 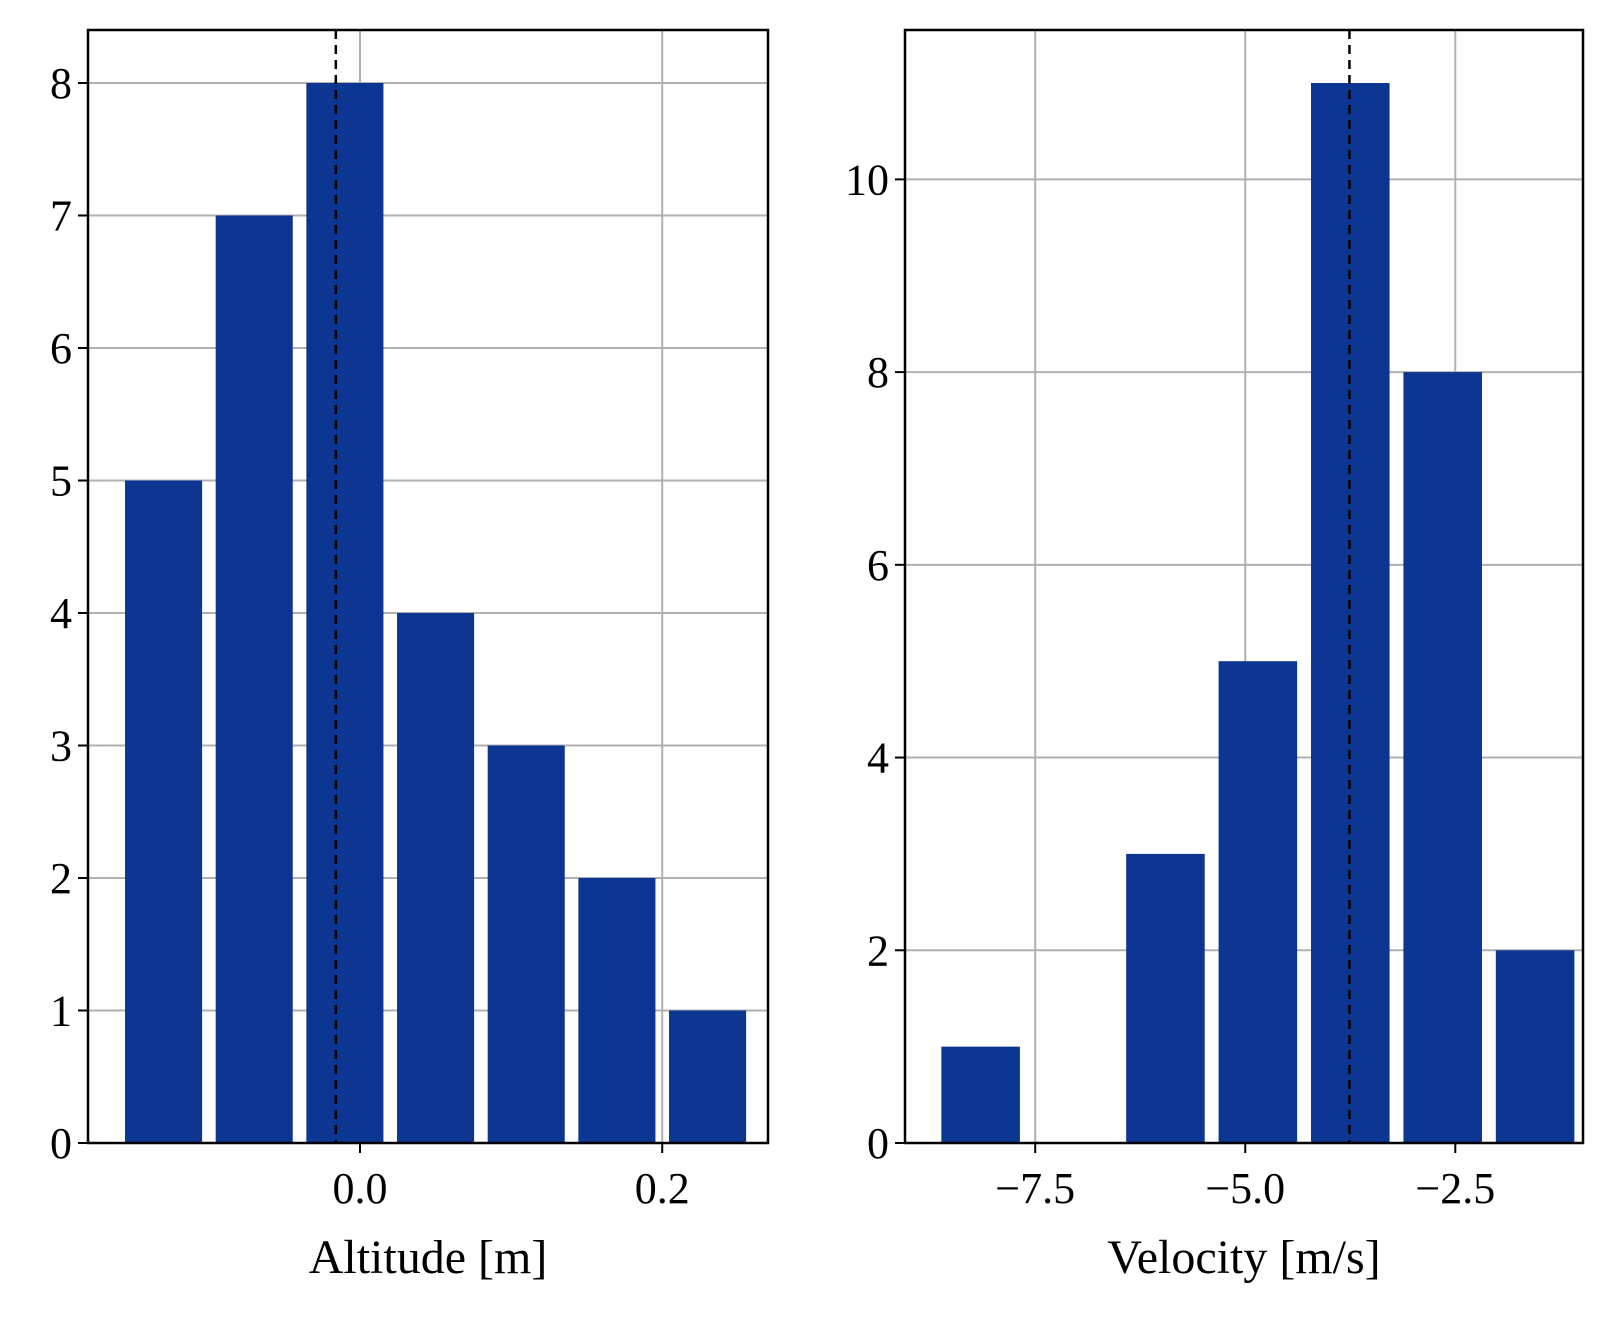 What do you see at coordinates (878, 372) in the screenshot?
I see `velocity-ytick-label: 8` at bounding box center [878, 372].